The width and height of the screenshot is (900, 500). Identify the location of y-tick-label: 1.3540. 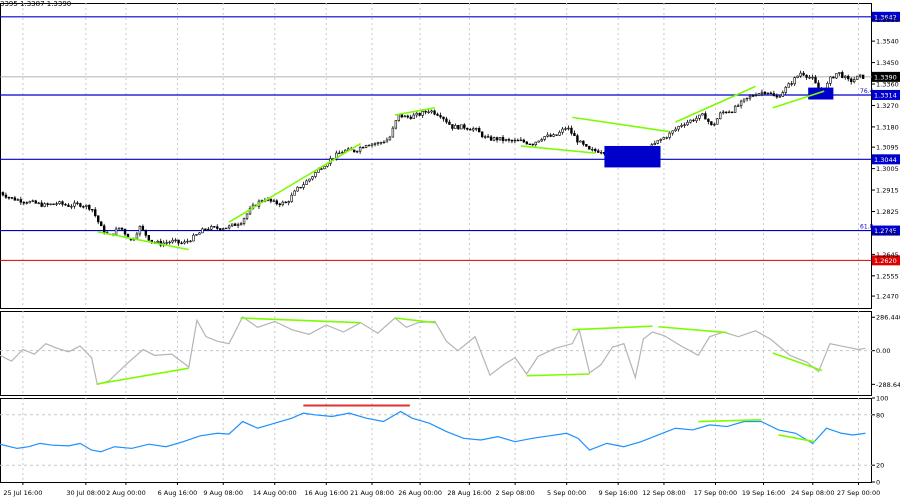
(887, 42).